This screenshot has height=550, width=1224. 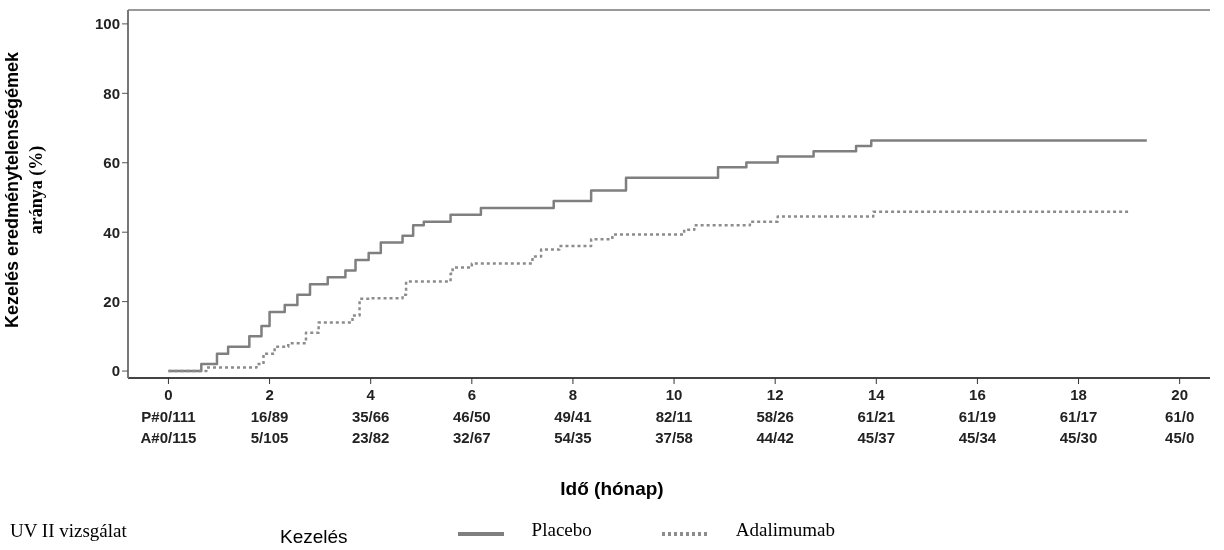 I want to click on text: 46/50, so click(x=472, y=416).